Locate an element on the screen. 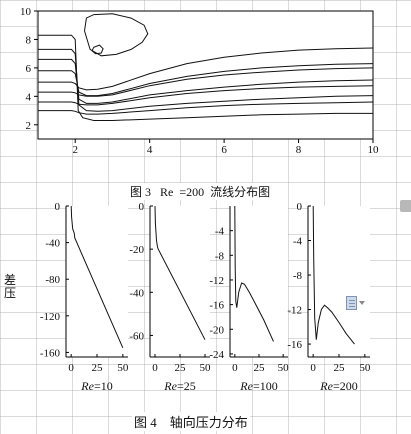 This screenshot has height=434, width=411. fig4-xlabel-value-1: =25 is located at coordinates (186, 386).